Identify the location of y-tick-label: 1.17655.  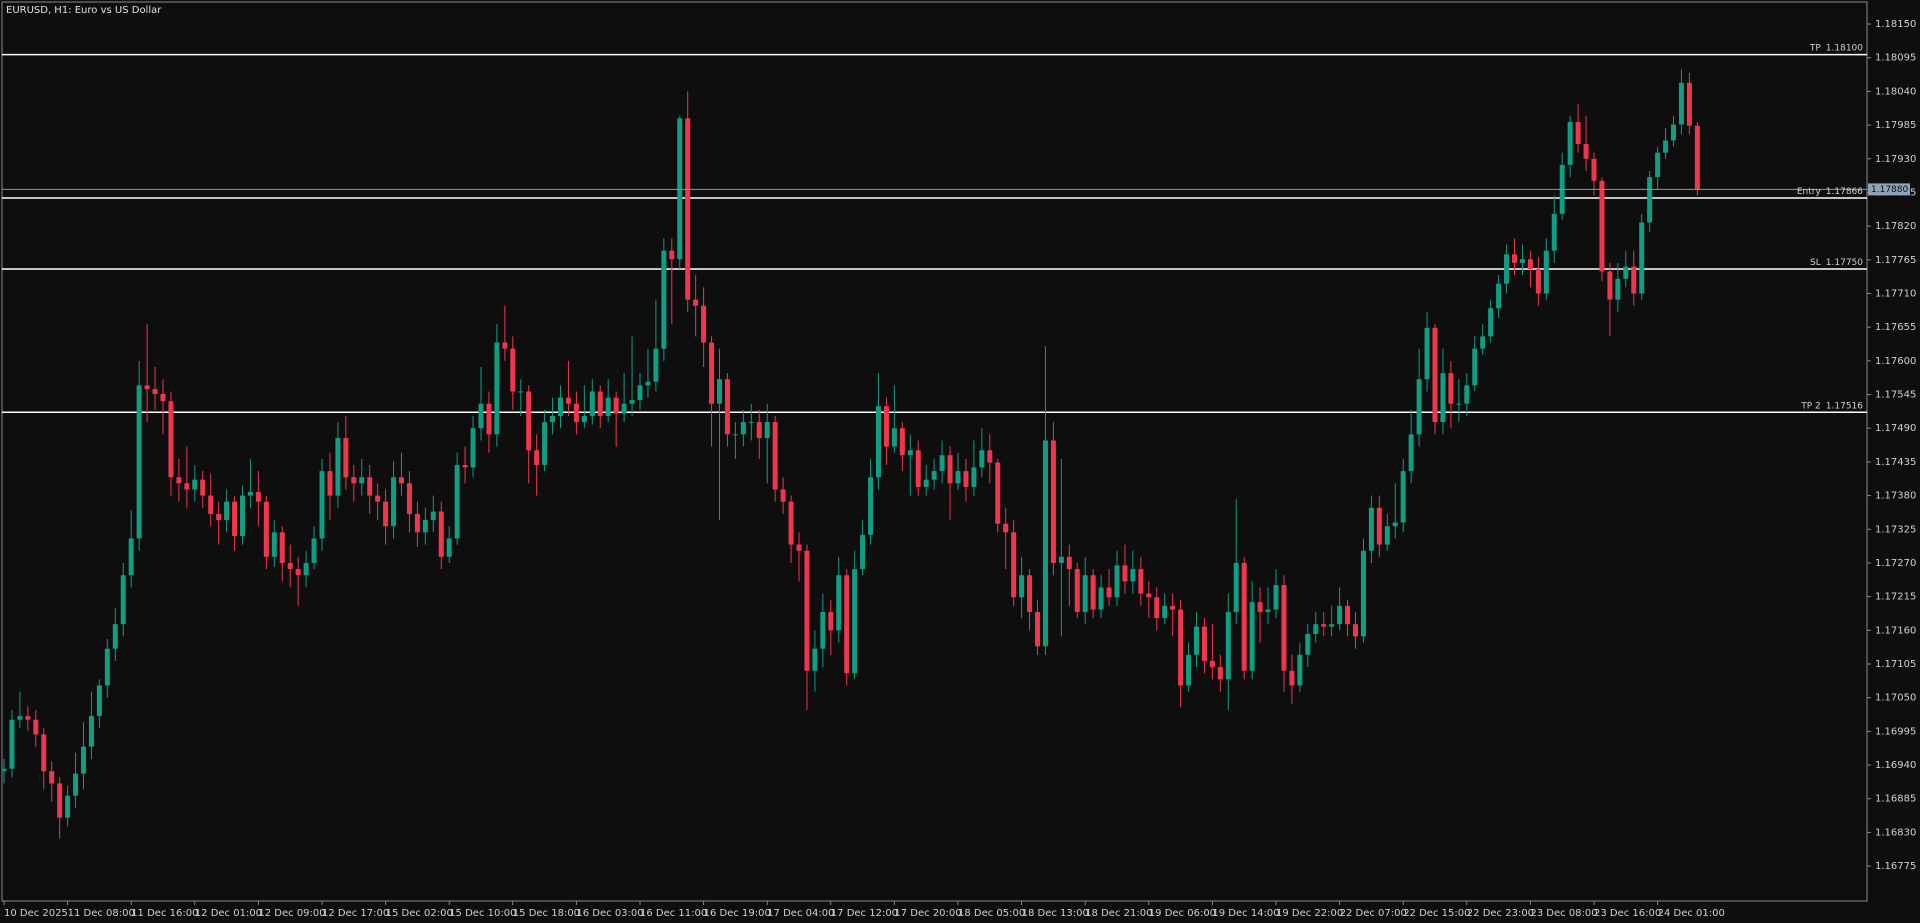
(1895, 327).